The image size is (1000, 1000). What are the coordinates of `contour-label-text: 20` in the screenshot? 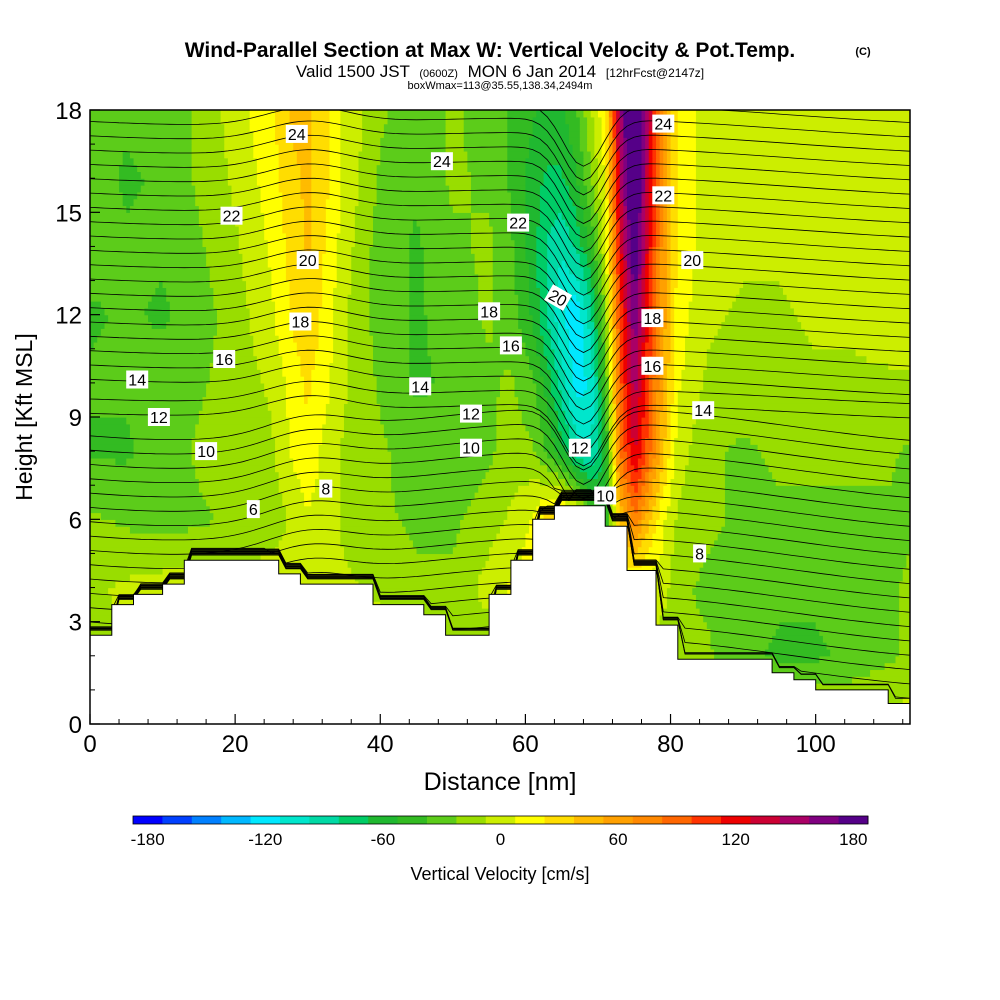 It's located at (308, 261).